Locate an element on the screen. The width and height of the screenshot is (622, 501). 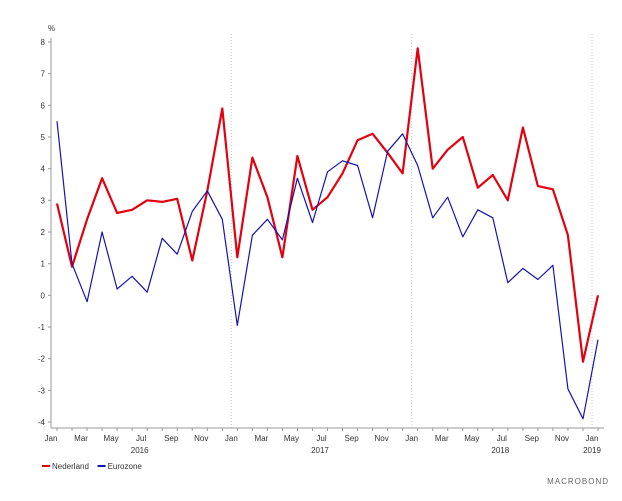
legend-label: Nederland is located at coordinates (70, 466).